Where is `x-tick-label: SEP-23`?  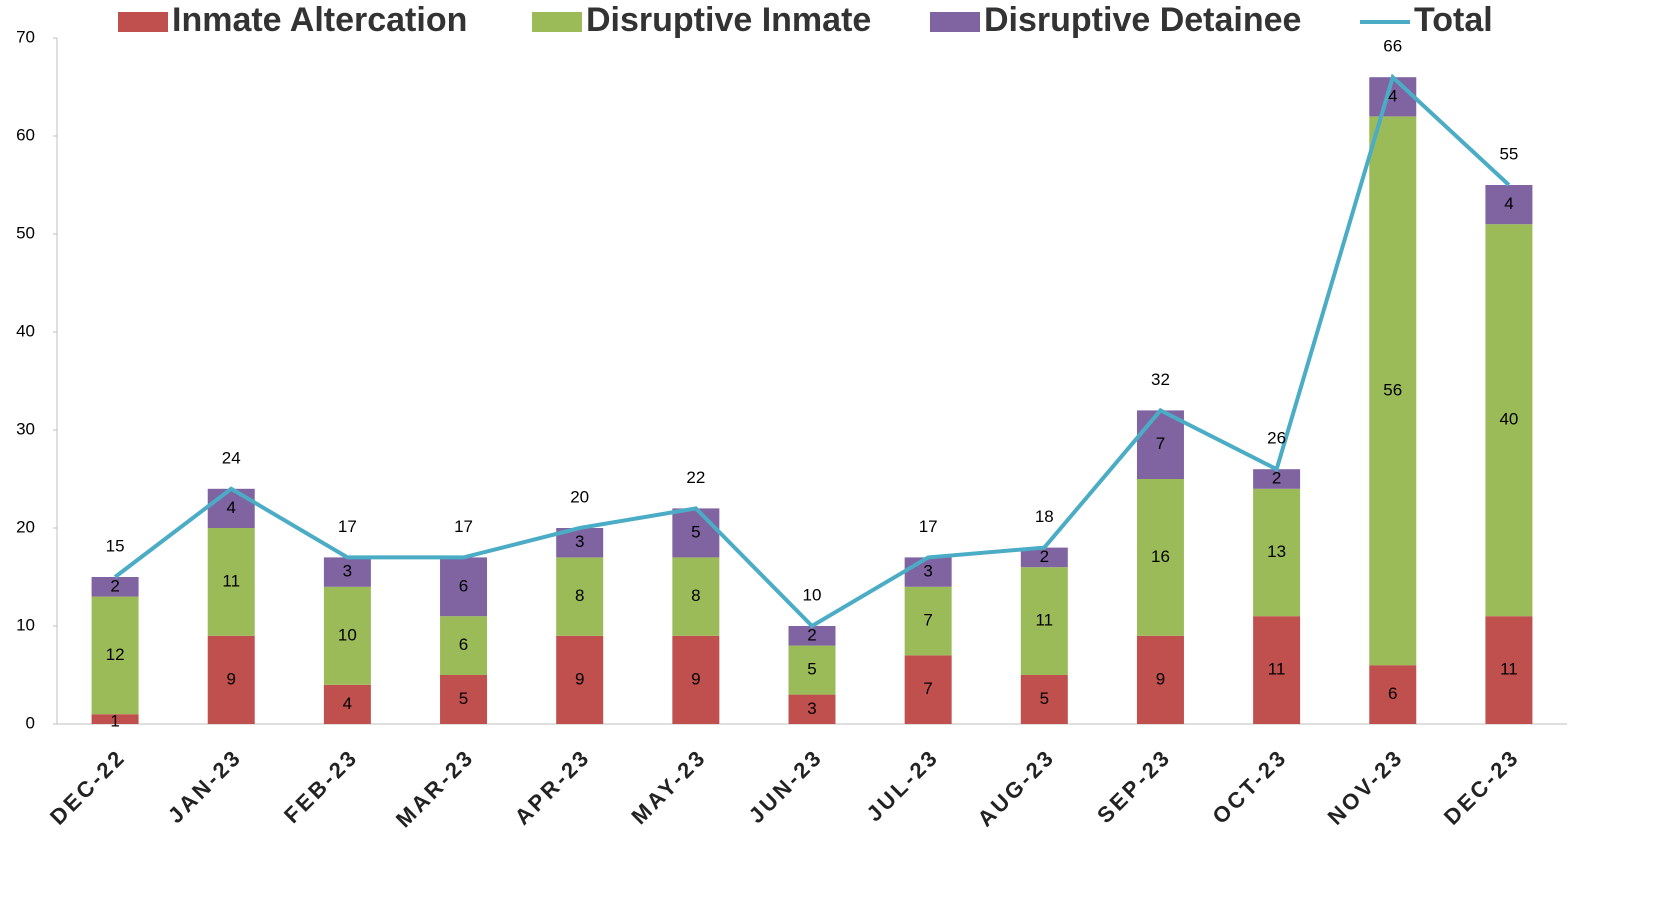 x-tick-label: SEP-23 is located at coordinates (1134, 786).